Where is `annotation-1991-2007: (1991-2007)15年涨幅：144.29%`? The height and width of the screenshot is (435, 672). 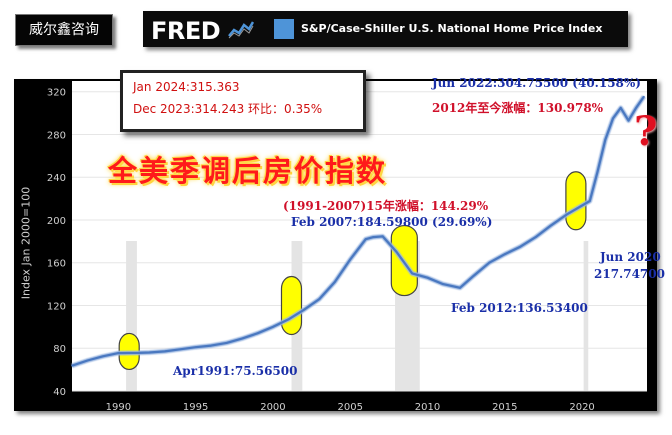
annotation-1991-2007: (1991-2007)15年涨幅：144.29% is located at coordinates (386, 206).